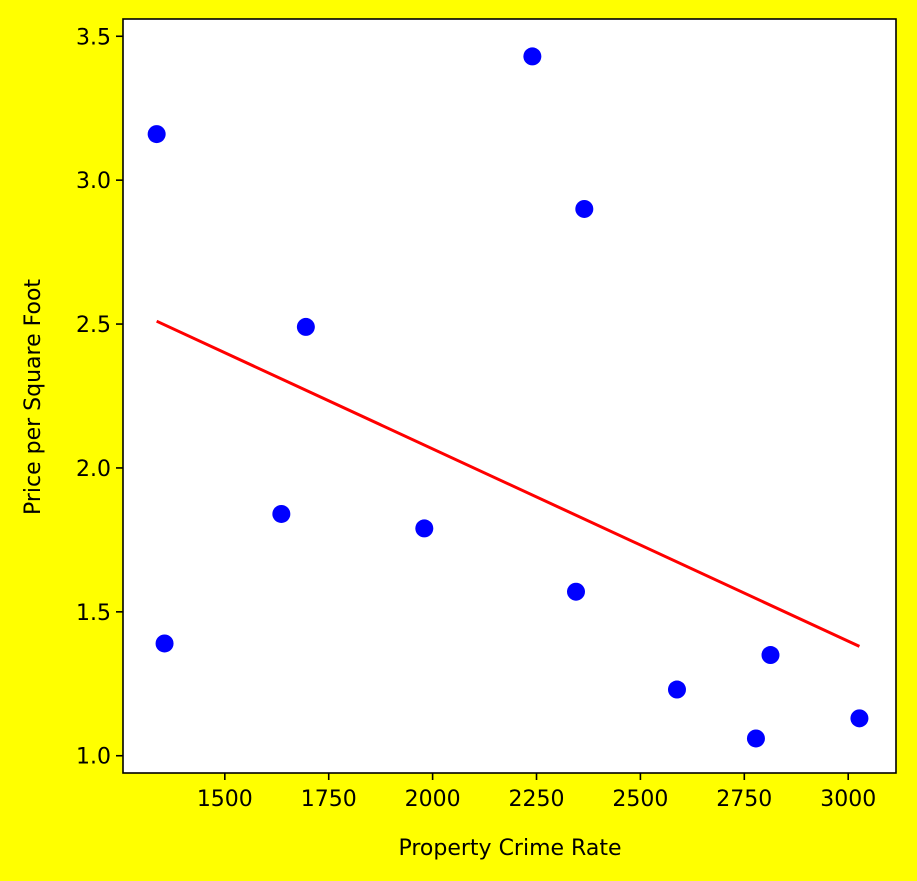 Image resolution: width=917 pixels, height=881 pixels. I want to click on y-axis-label: Price per Square Foot, so click(33, 397).